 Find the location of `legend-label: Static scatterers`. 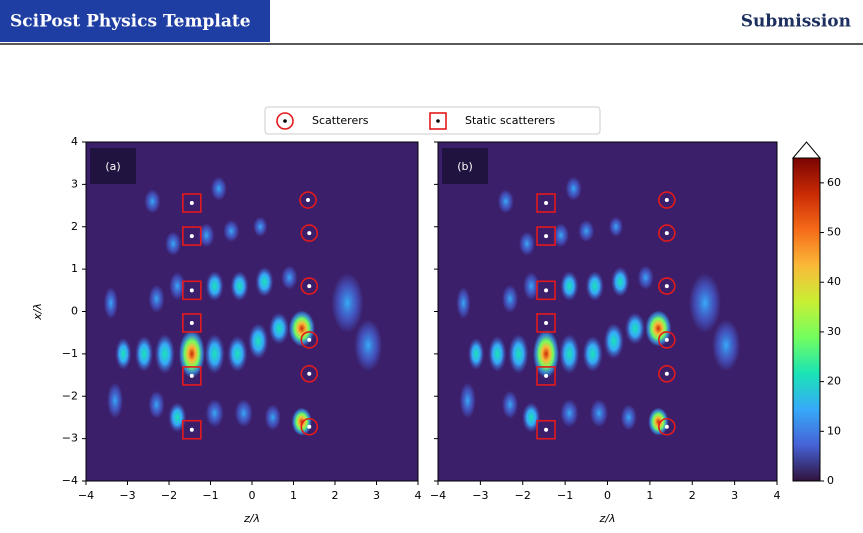

legend-label: Static scatterers is located at coordinates (510, 120).